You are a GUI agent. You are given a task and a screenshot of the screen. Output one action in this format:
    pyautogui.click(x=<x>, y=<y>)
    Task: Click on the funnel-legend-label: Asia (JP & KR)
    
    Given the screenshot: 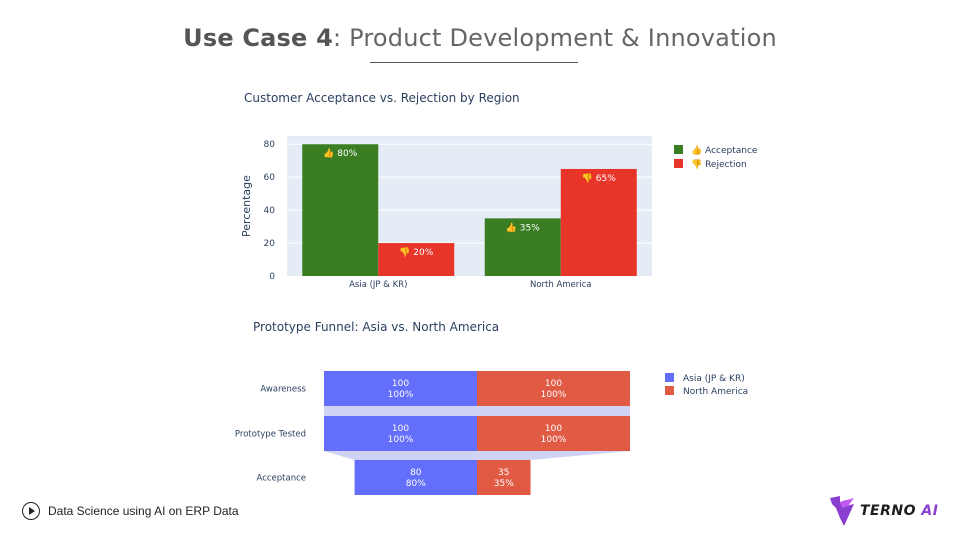 What is the action you would take?
    pyautogui.click(x=714, y=379)
    